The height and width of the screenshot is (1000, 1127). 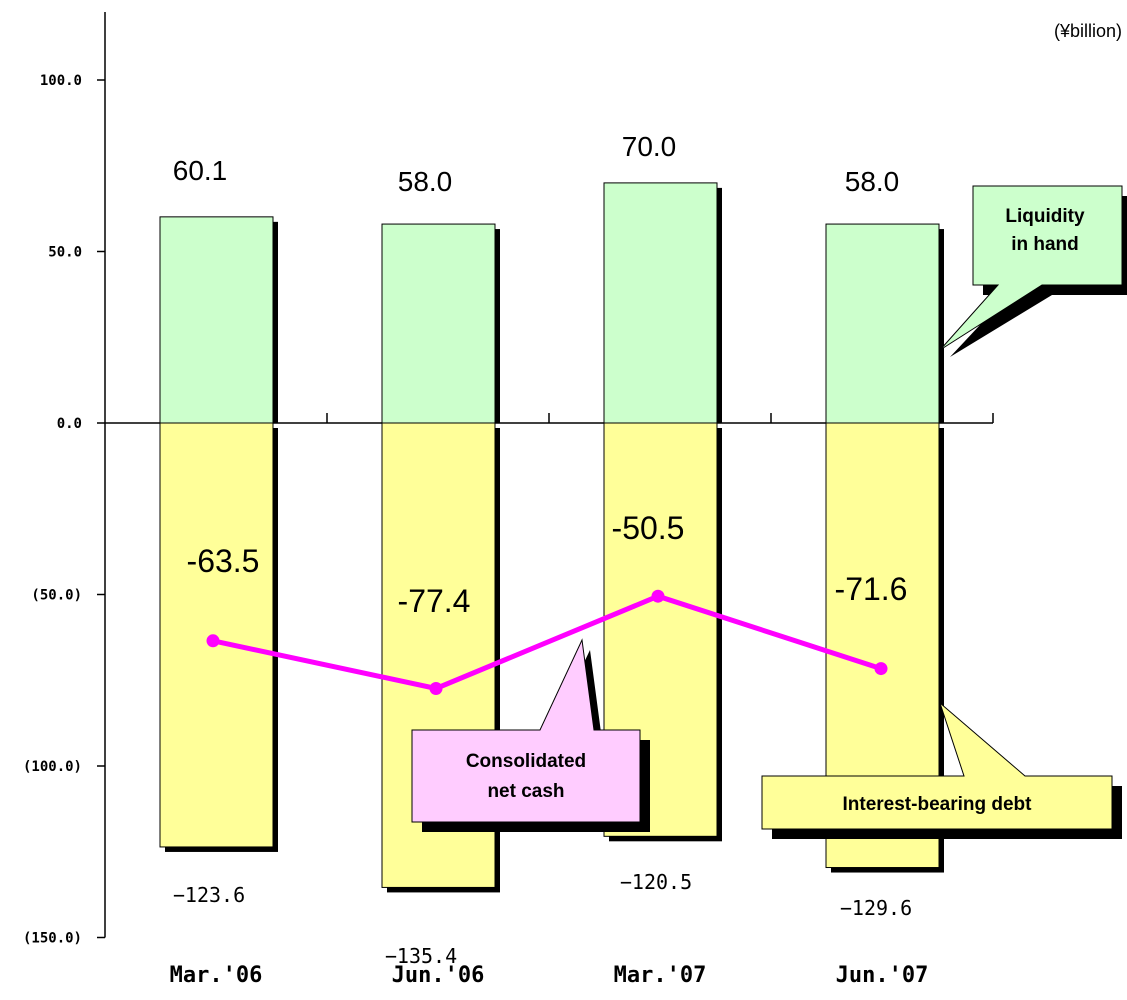 What do you see at coordinates (882, 975) in the screenshot?
I see `x-tick-label: Jun.'07` at bounding box center [882, 975].